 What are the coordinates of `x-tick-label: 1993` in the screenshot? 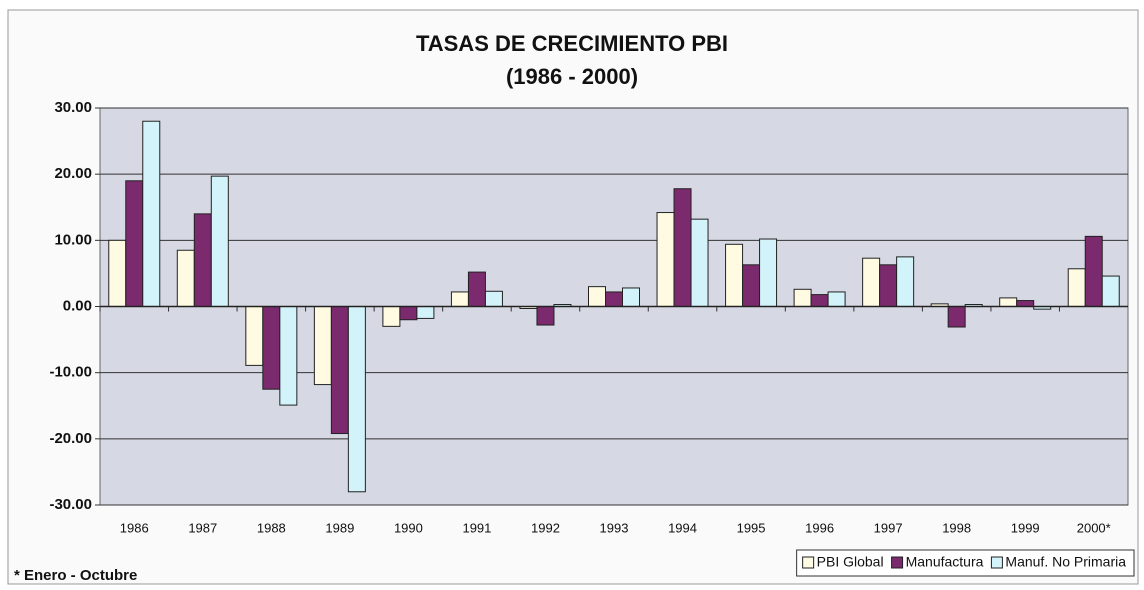 It's located at (614, 527).